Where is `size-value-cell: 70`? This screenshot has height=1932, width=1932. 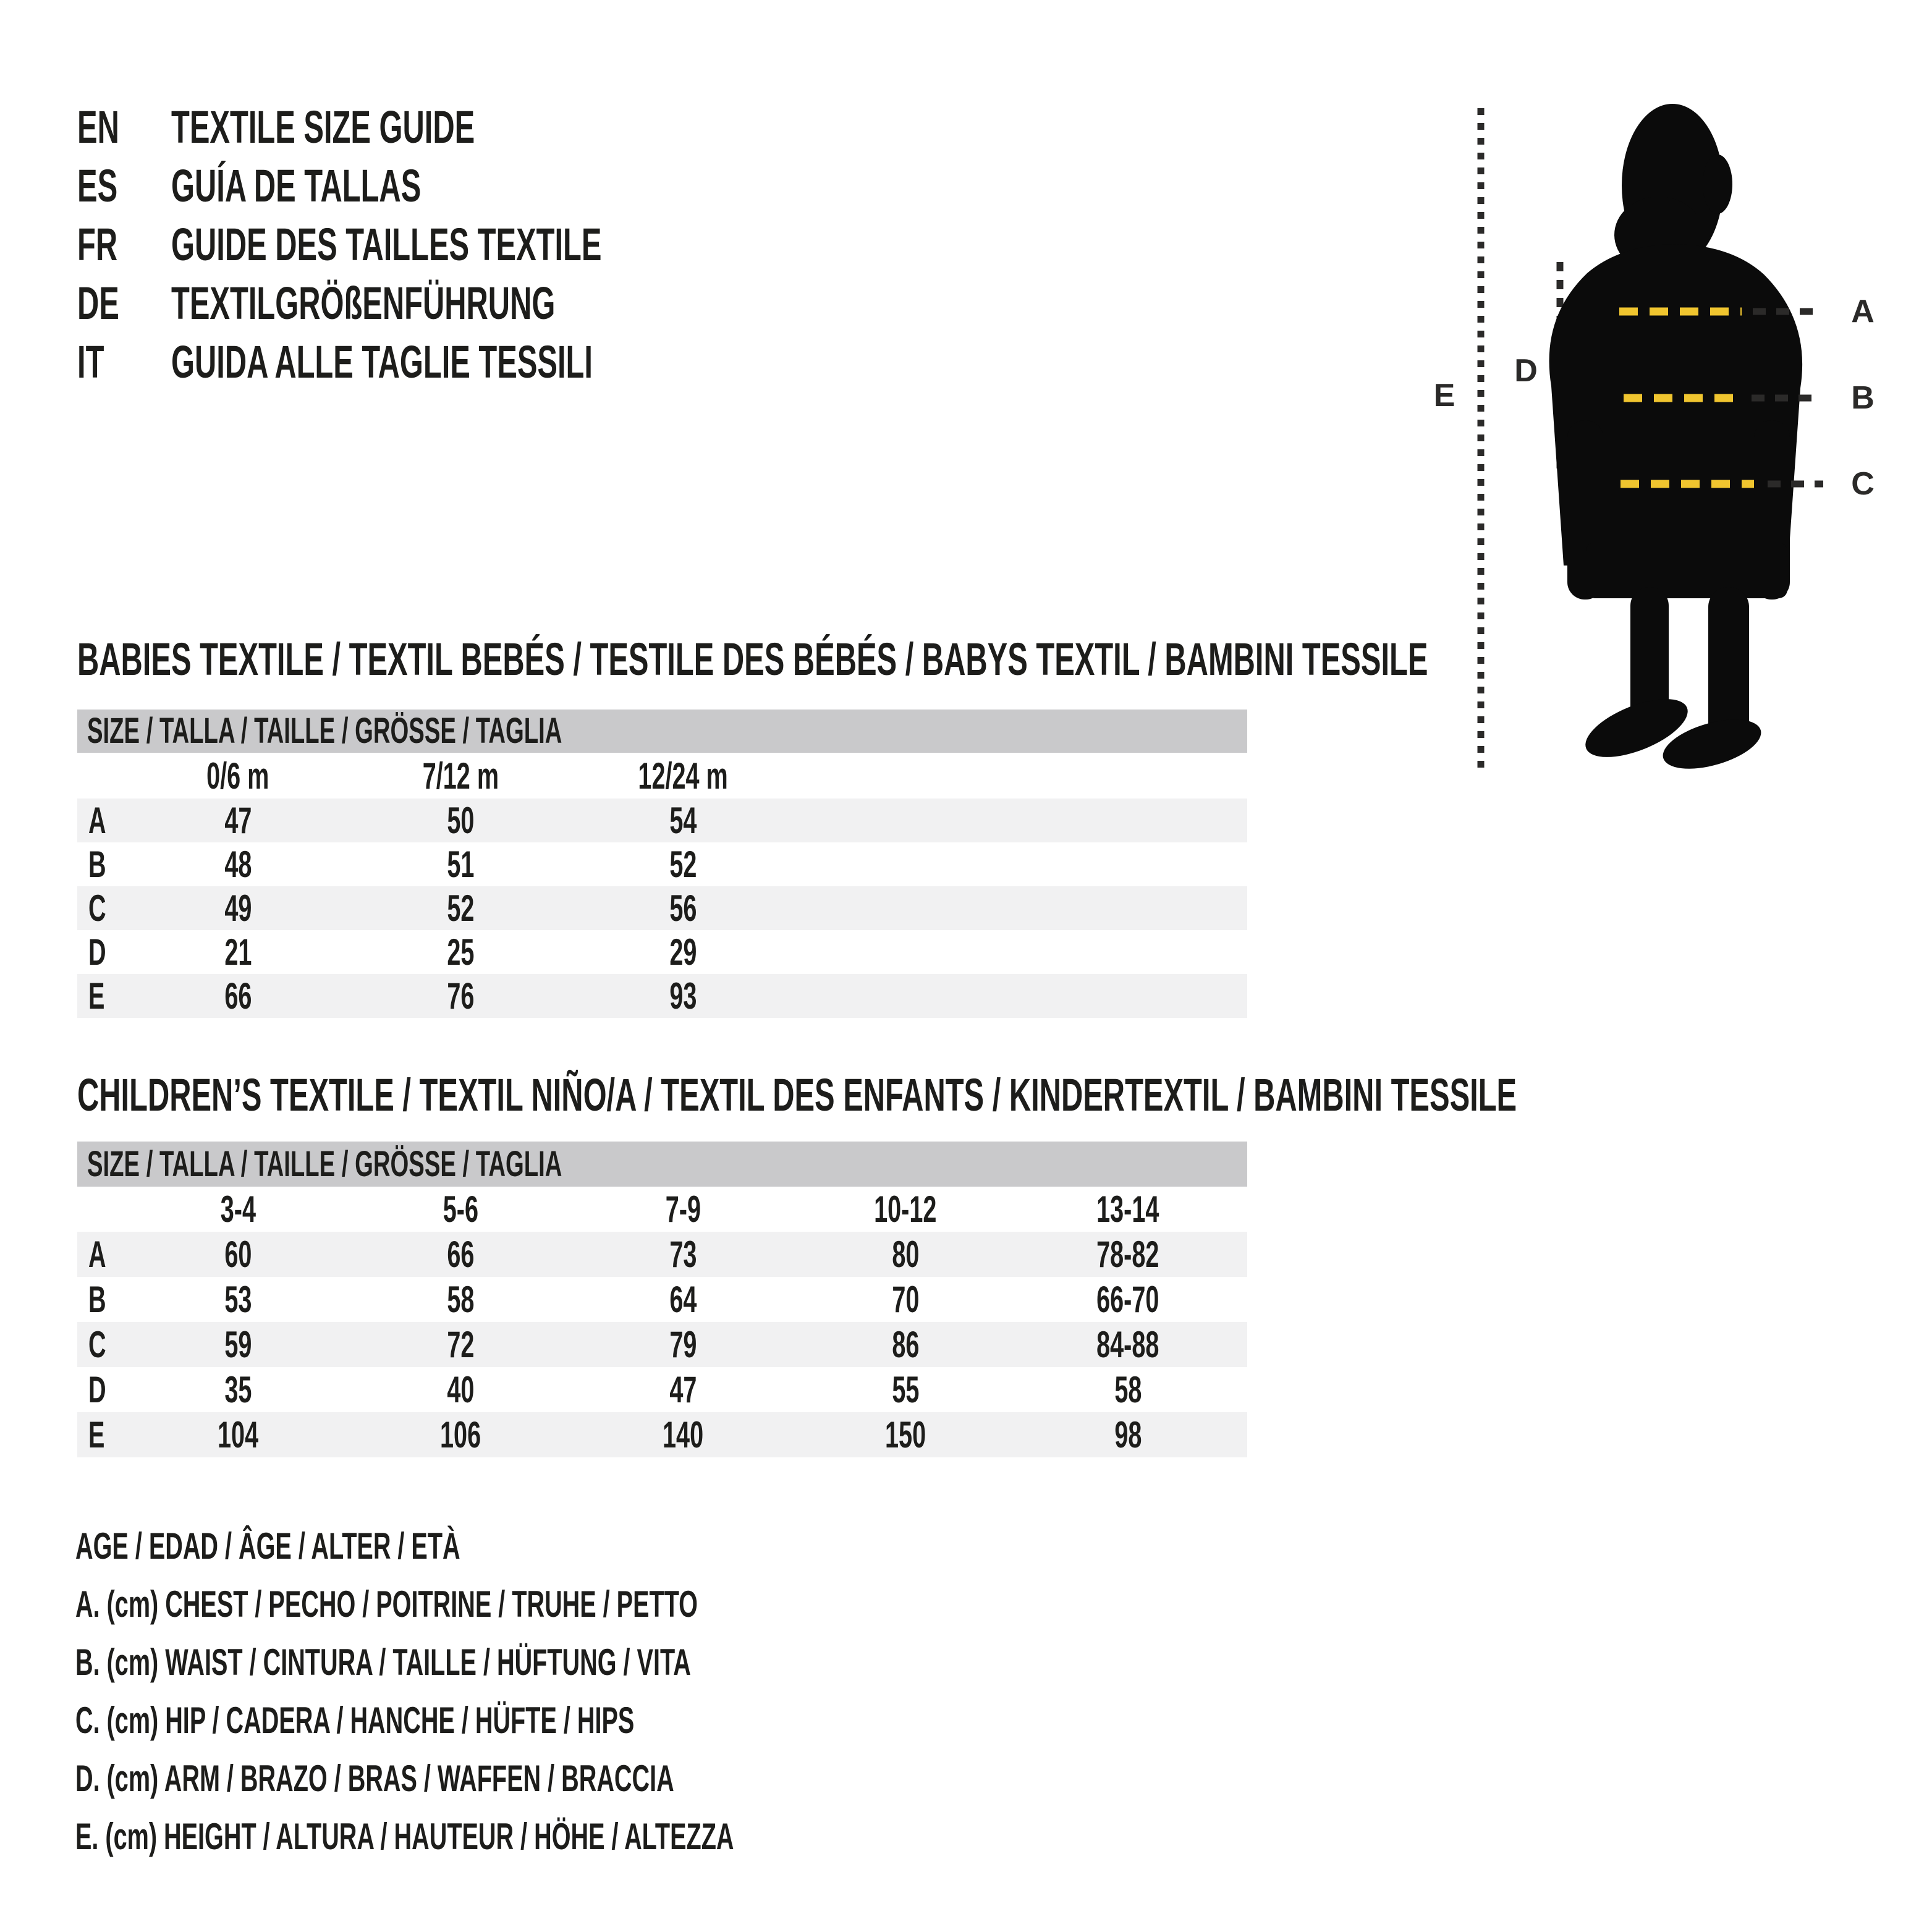
size-value-cell: 70 is located at coordinates (905, 1299).